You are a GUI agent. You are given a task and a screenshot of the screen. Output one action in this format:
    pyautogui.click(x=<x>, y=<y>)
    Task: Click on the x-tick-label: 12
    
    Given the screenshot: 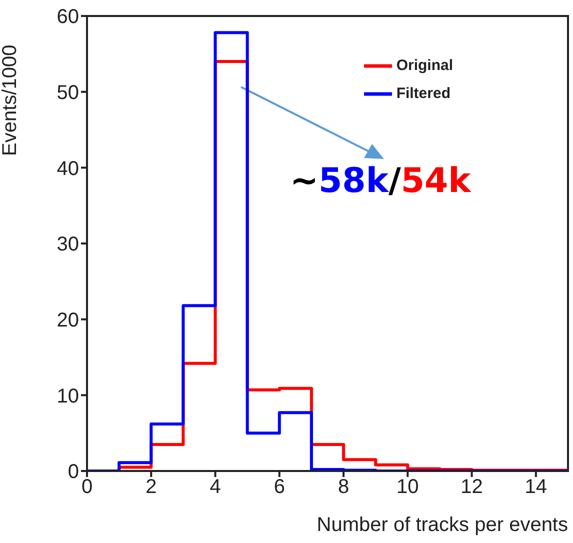 What is the action you would take?
    pyautogui.click(x=471, y=487)
    